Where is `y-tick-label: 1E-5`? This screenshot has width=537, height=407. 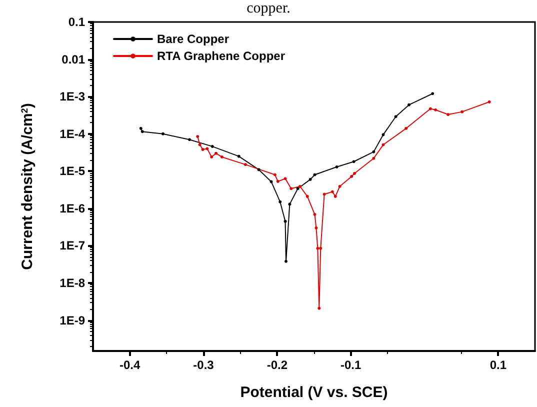
y-tick-label: 1E-5 is located at coordinates (73, 171).